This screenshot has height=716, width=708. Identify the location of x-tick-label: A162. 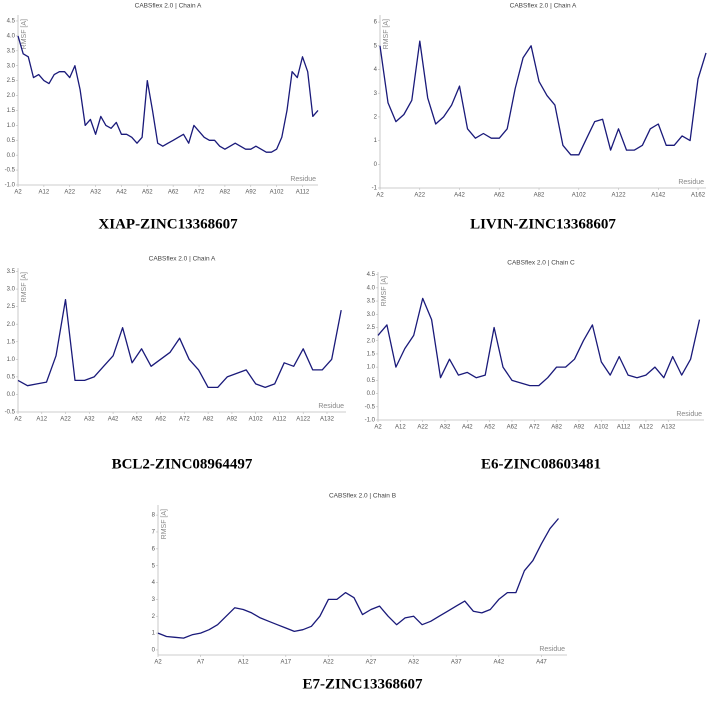
(698, 196).